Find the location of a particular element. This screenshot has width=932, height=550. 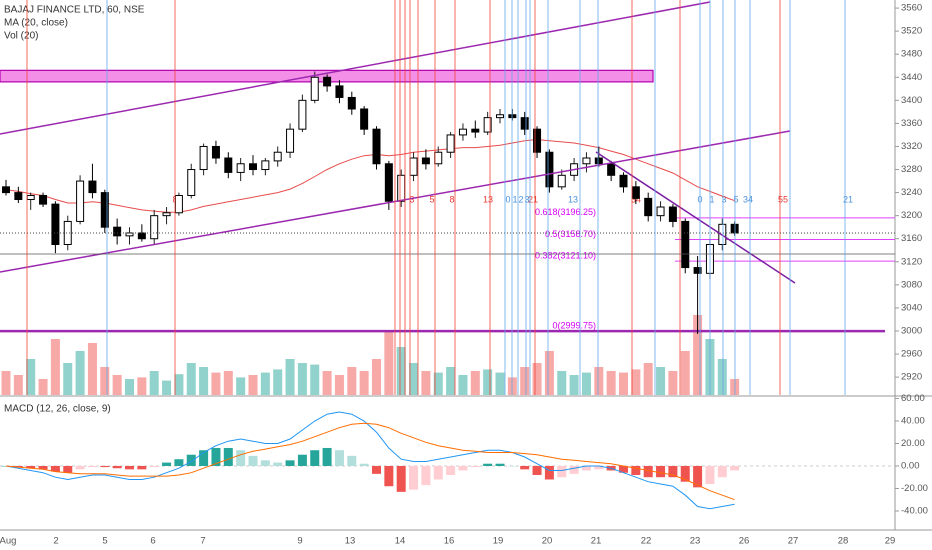

y-tick-label: 3480 is located at coordinates (911, 54).